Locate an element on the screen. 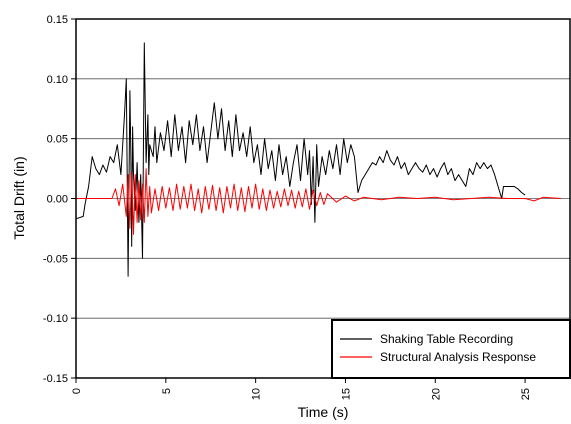  x-tick-label: 25 is located at coordinates (526, 394).